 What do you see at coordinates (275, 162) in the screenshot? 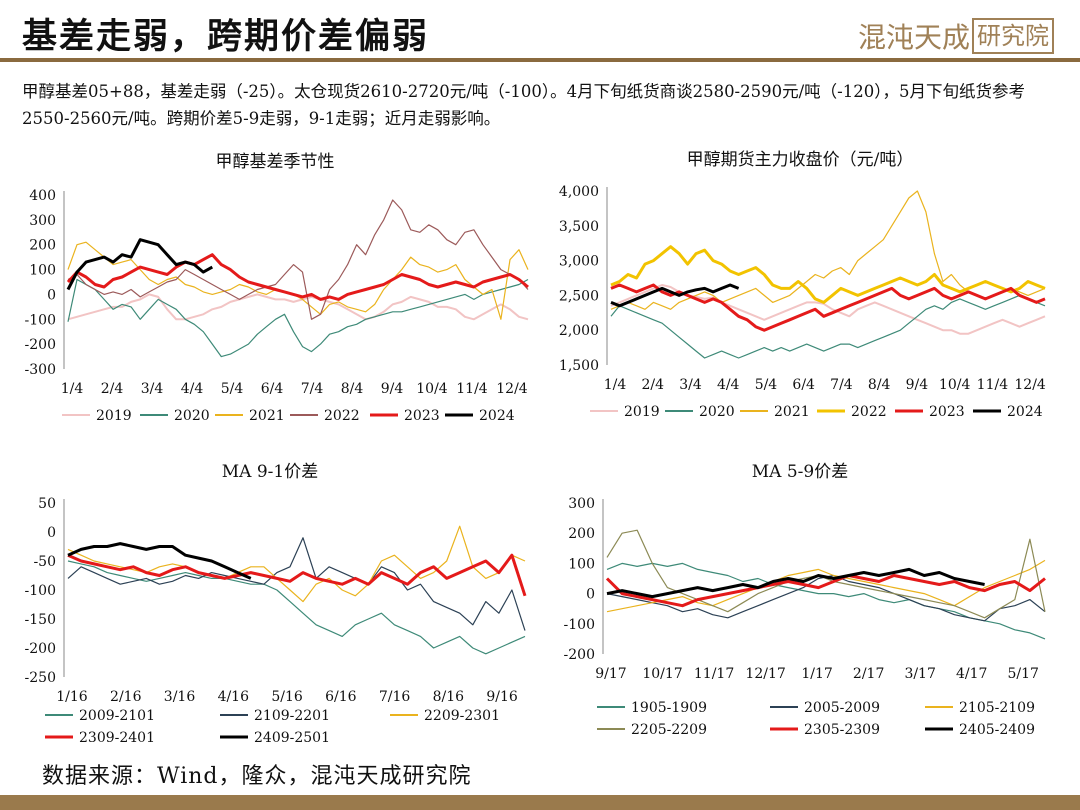
I see `chart-title: 甲醇基差季节性` at bounding box center [275, 162].